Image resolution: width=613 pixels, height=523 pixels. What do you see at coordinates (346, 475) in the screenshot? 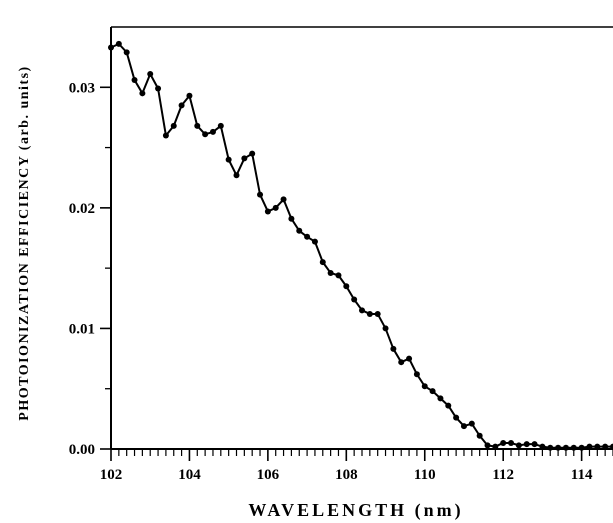
I see `x-tick-label: 108` at bounding box center [346, 475].